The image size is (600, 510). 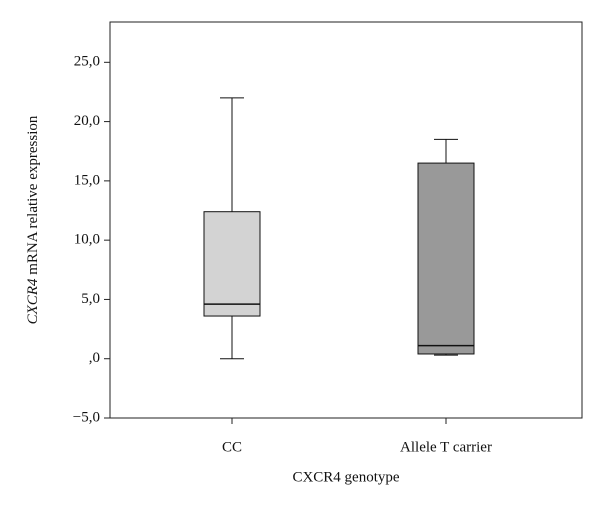 I want to click on y-axis-label: CXCR4 mRNA relative expression, so click(x=33, y=219).